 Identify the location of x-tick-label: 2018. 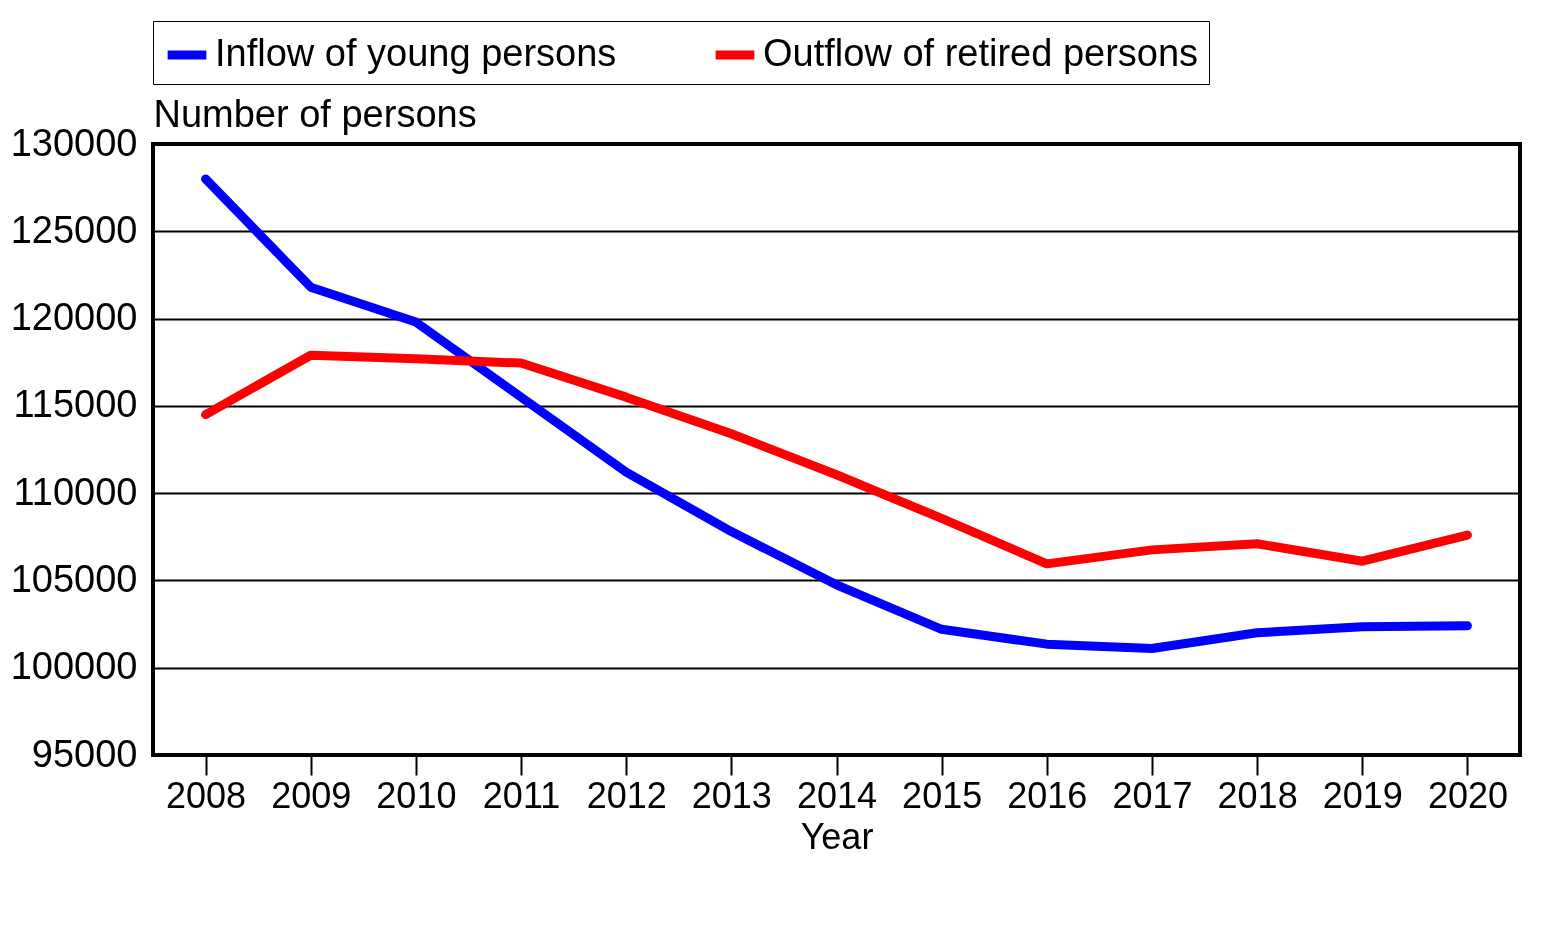
(1257, 795).